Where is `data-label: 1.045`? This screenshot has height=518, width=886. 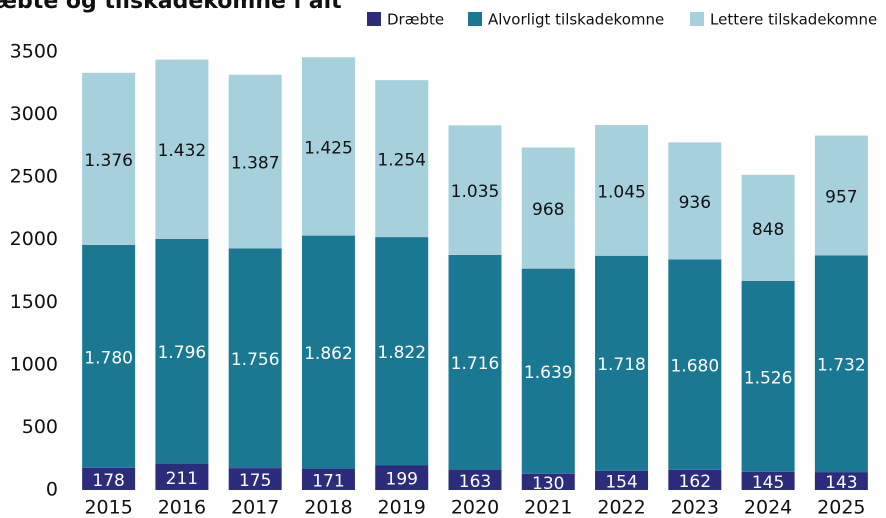 data-label: 1.045 is located at coordinates (621, 192).